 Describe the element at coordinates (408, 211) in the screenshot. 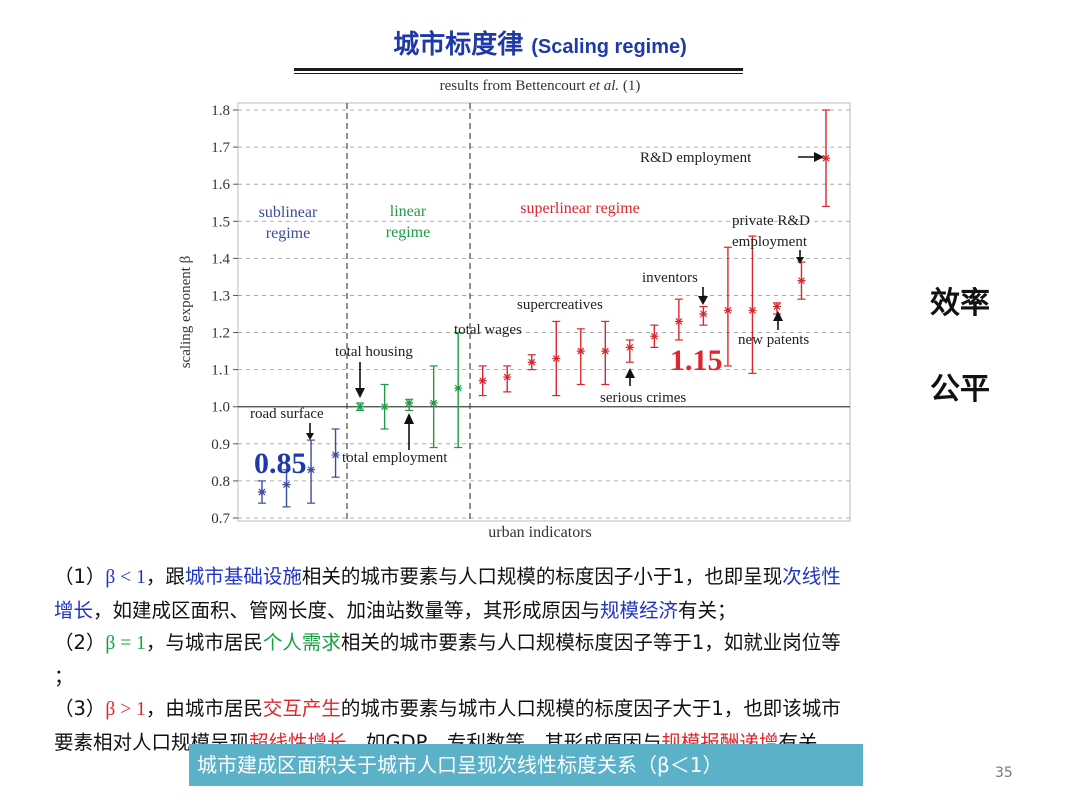

I see `regime-label-linear-1: linear` at that location.